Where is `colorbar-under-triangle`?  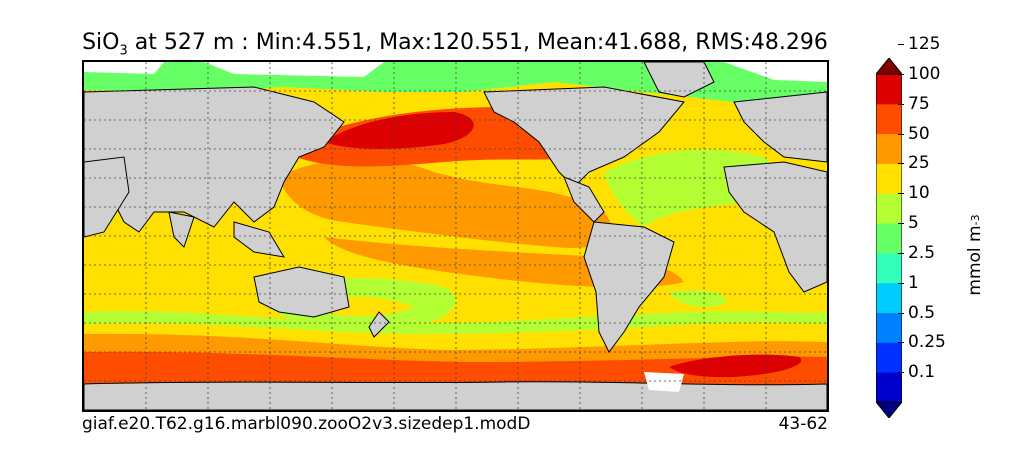 colorbar-under-triangle is located at coordinates (889, 409).